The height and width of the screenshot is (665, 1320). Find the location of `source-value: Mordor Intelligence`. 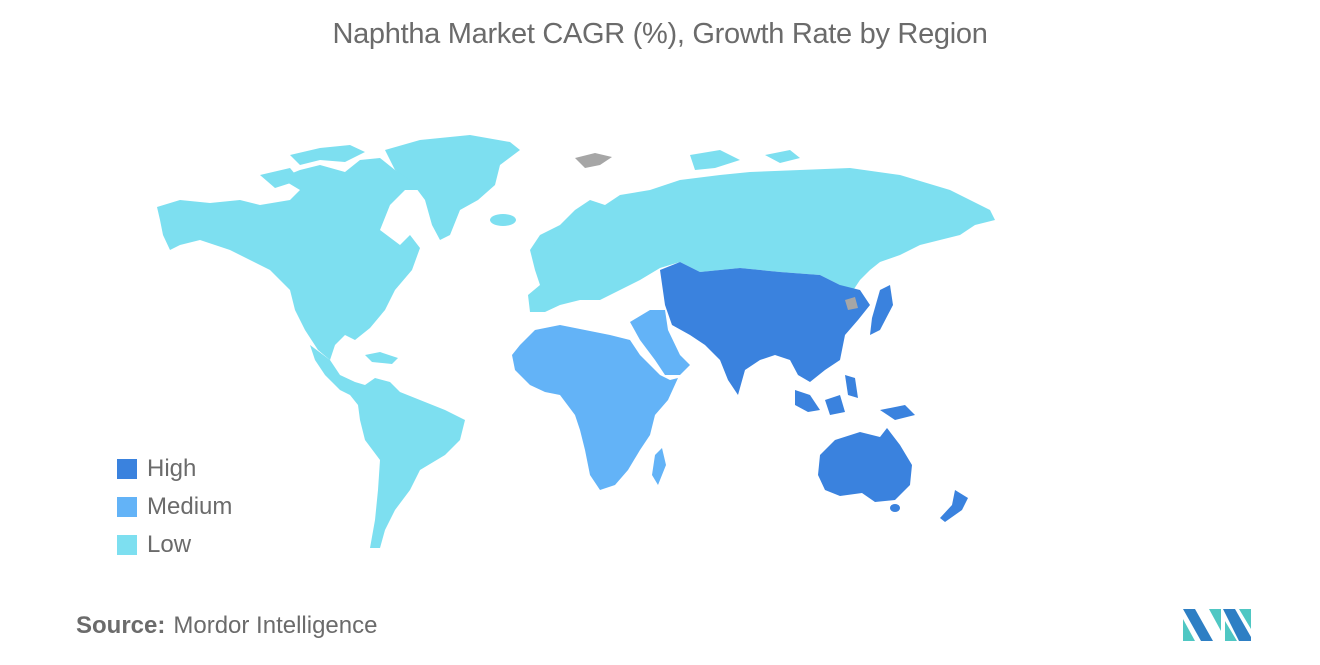

source-value: Mordor Intelligence is located at coordinates (275, 625).